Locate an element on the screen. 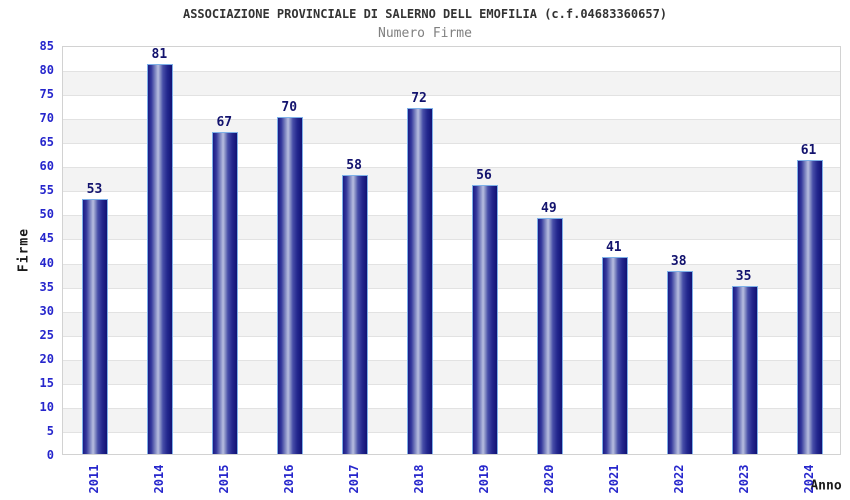 Image resolution: width=850 pixels, height=500 pixels. bar-value-label: 41 is located at coordinates (613, 247).